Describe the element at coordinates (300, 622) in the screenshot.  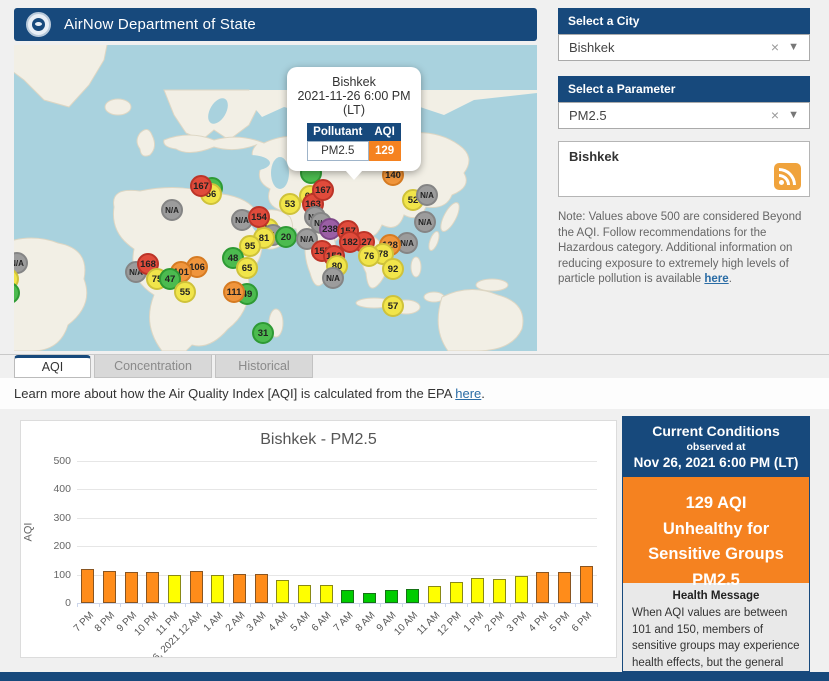
I see `chart-xtick-label: 5 AM` at that location.